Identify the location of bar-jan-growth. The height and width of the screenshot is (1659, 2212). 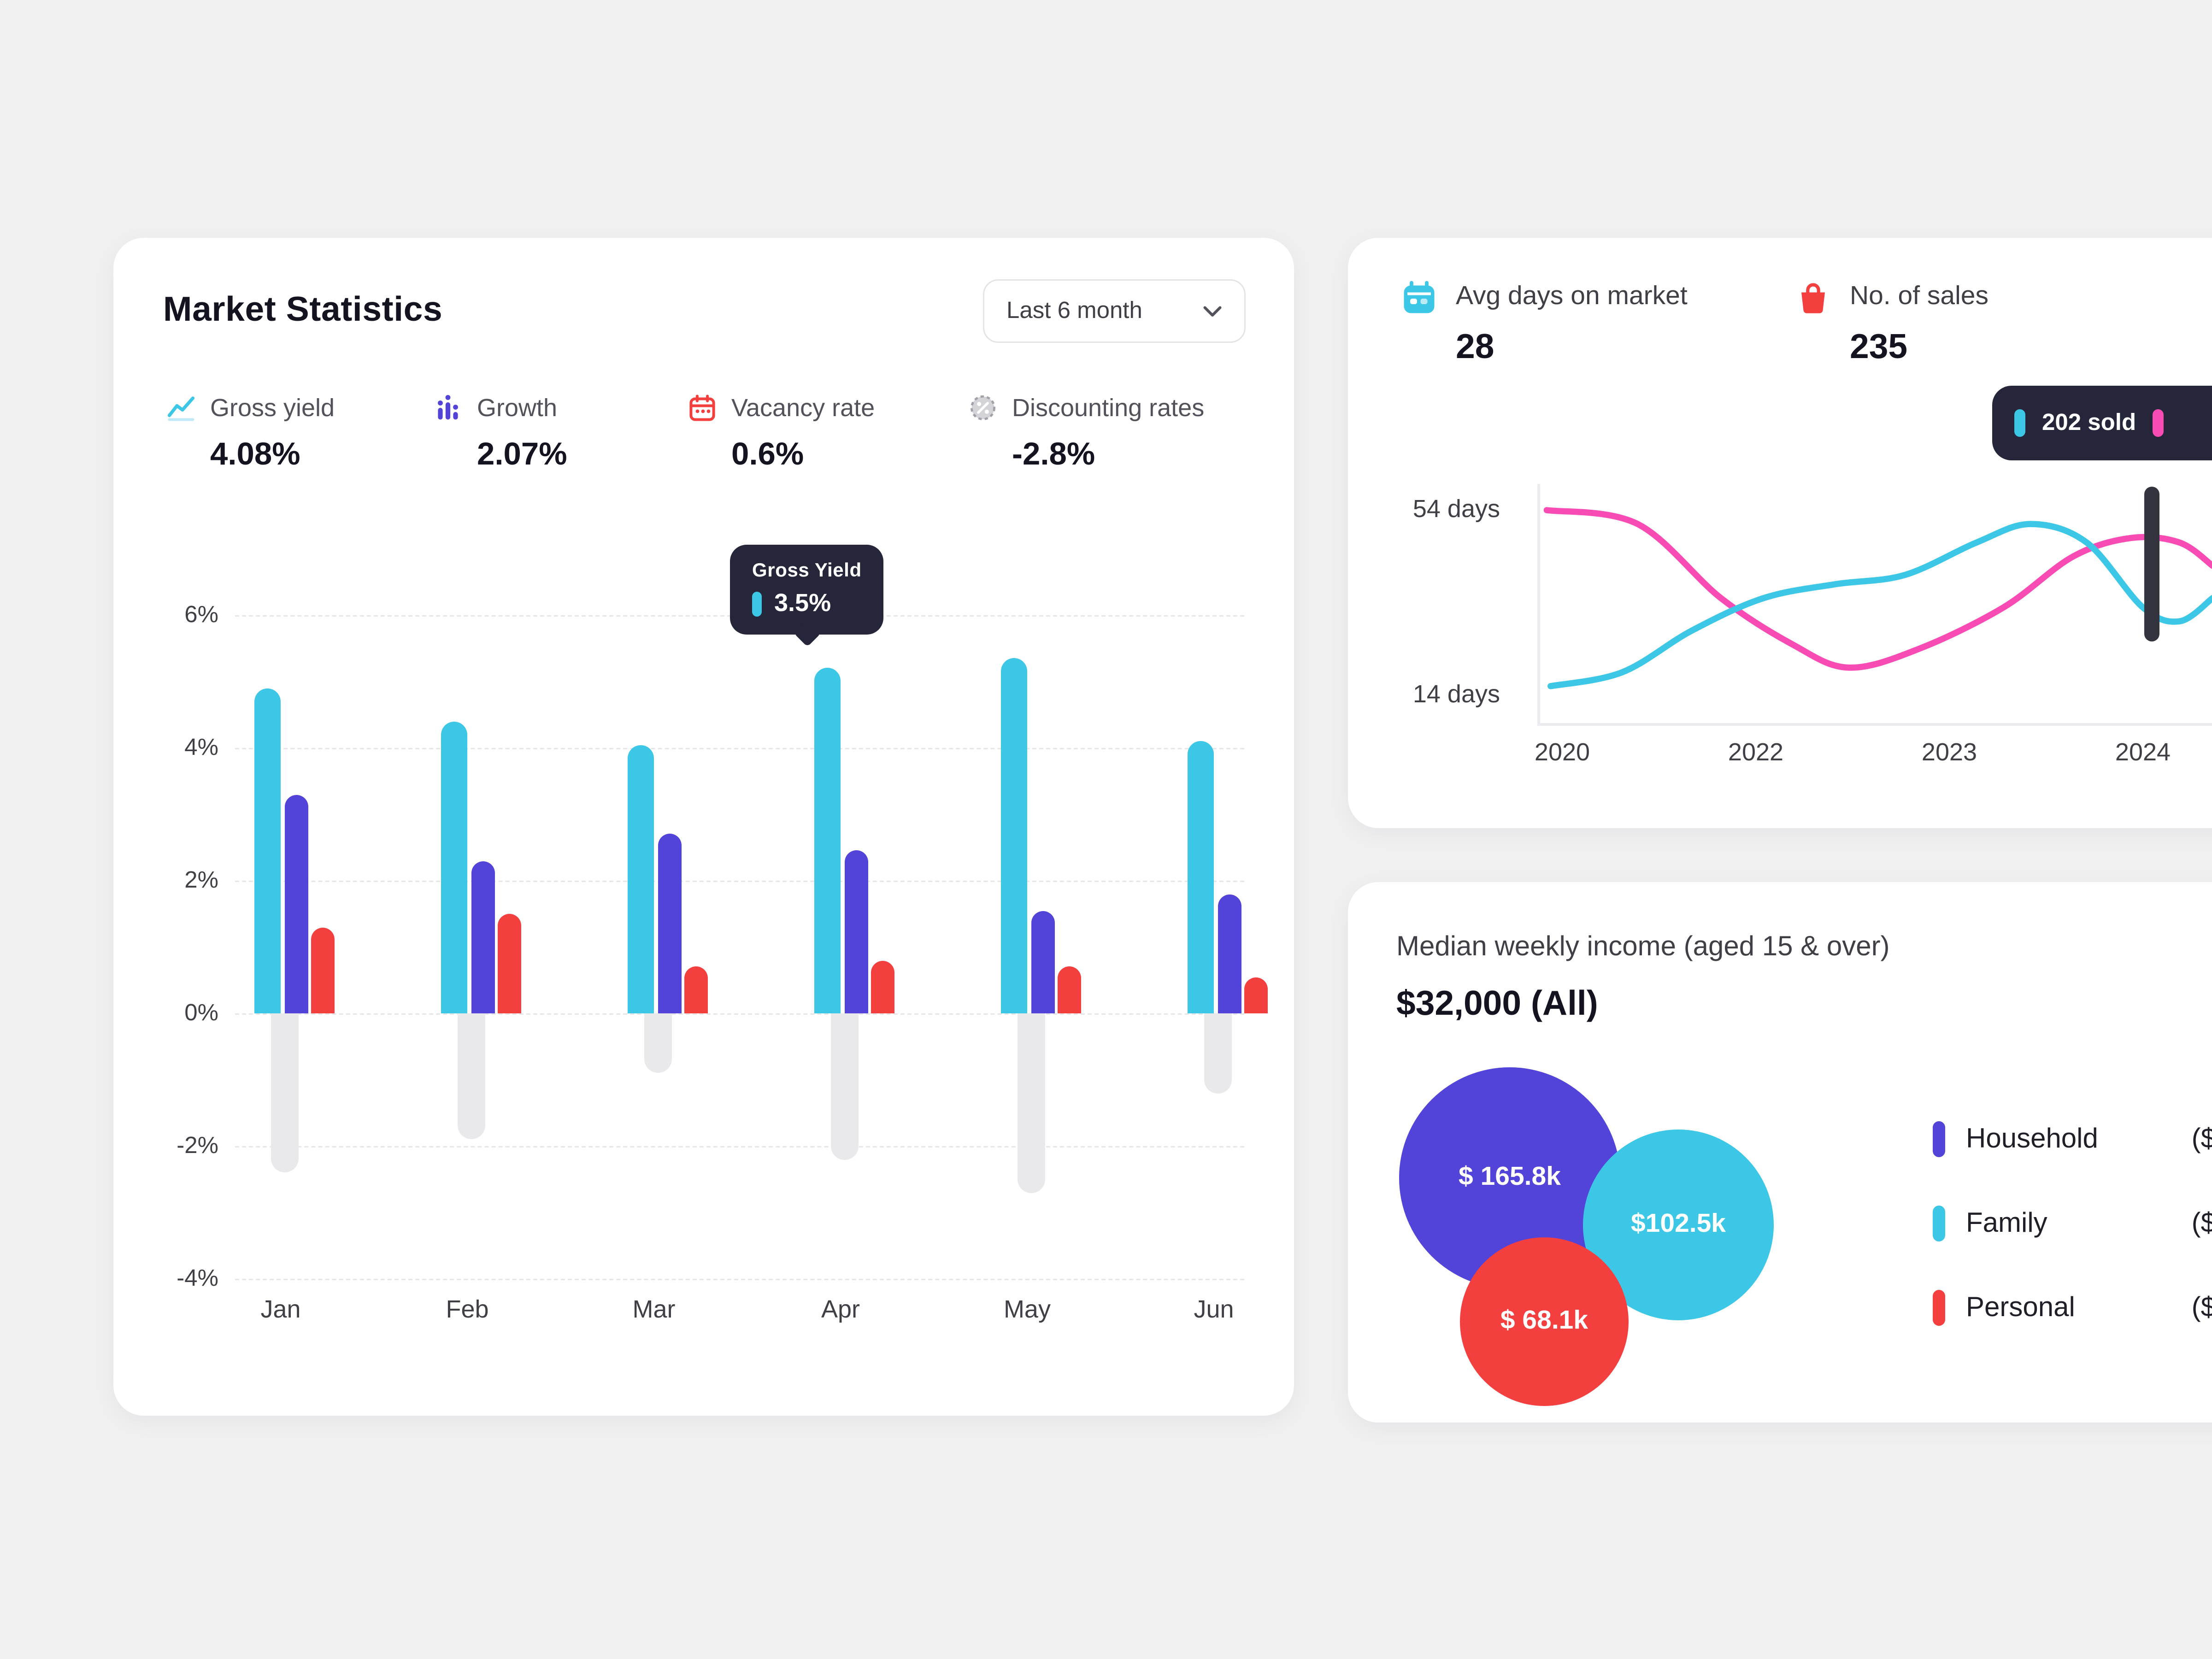
(296, 903).